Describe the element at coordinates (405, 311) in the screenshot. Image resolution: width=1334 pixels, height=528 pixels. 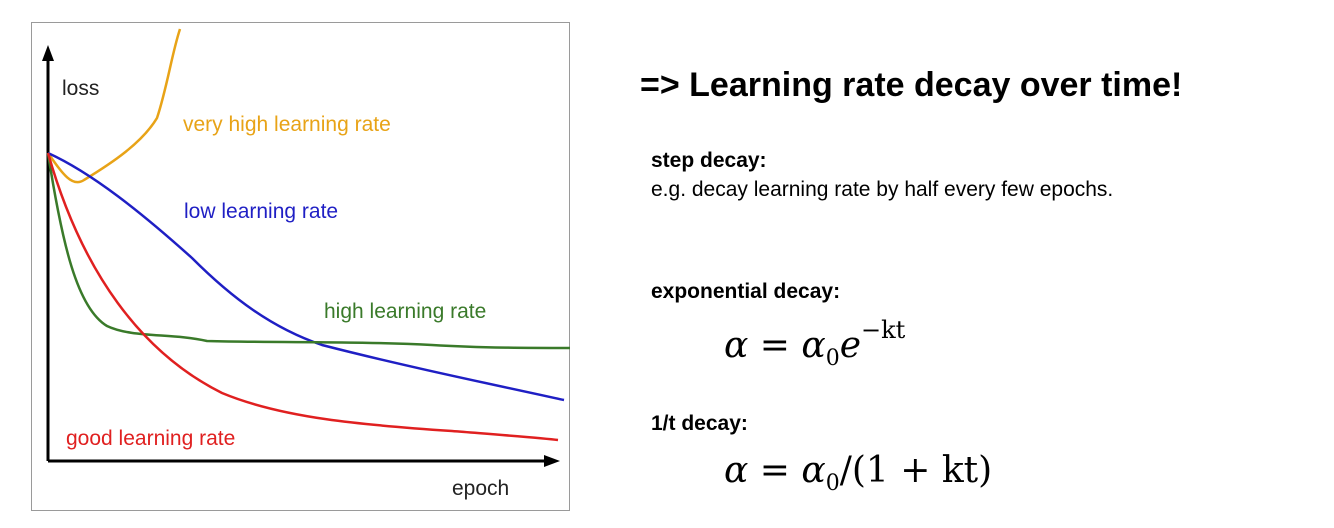
I see `high-lr-label: high learning rate` at that location.